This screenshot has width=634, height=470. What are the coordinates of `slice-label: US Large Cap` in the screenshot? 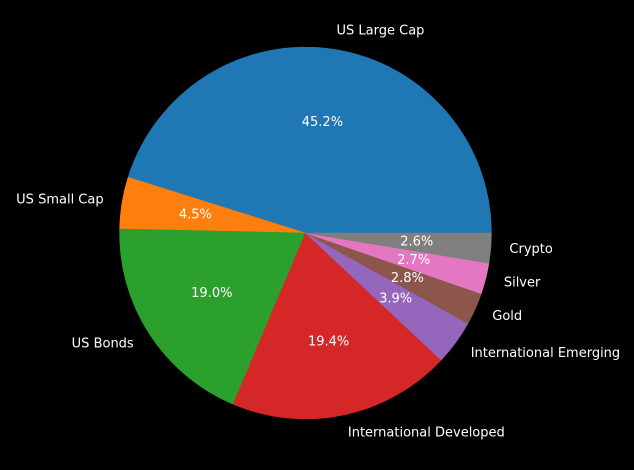 It's located at (381, 30).